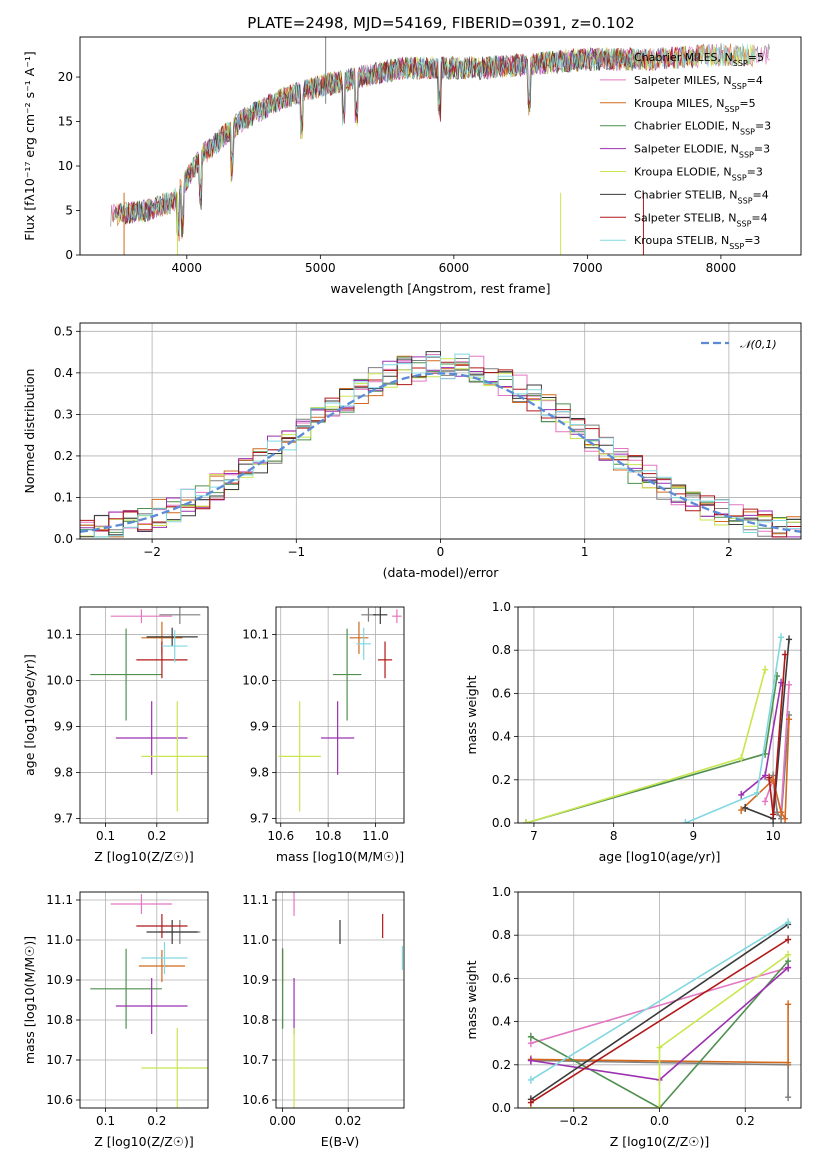 Image resolution: width=819 pixels, height=1170 pixels. Describe the element at coordinates (65, 77) in the screenshot. I see `y-tick-label: 20` at that location.